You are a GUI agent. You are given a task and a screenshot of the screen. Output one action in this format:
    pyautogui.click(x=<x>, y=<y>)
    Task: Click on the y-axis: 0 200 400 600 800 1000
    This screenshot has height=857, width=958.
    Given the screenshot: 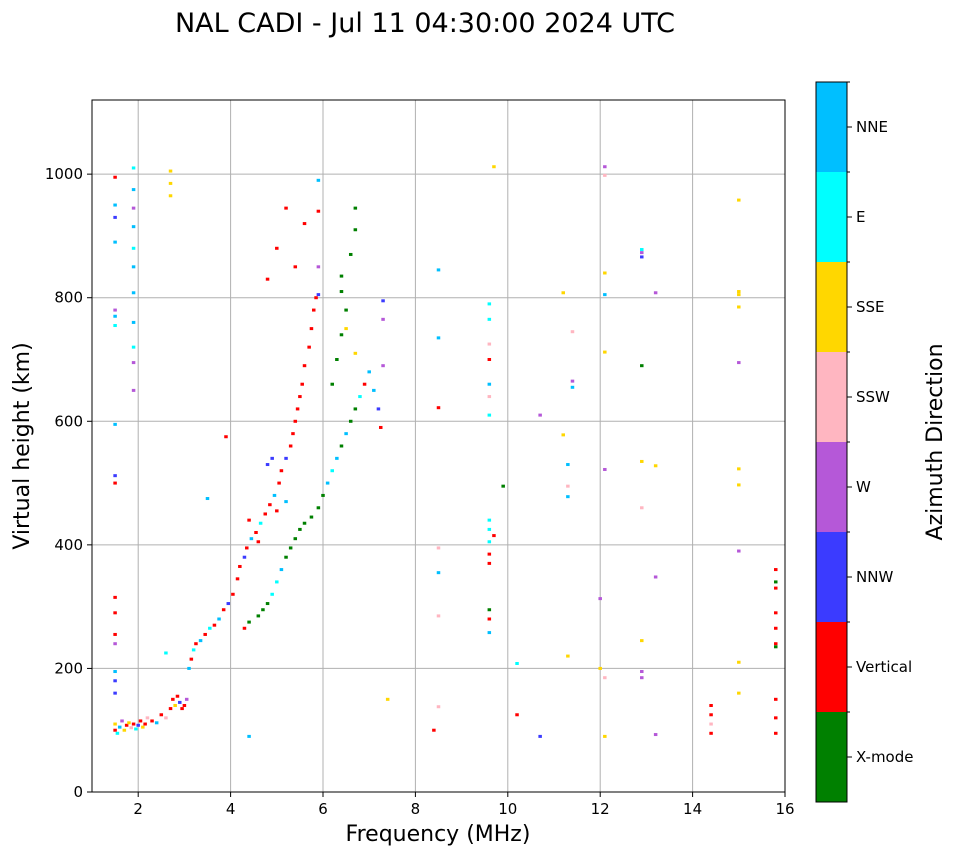 What is the action you would take?
    pyautogui.click(x=68, y=483)
    